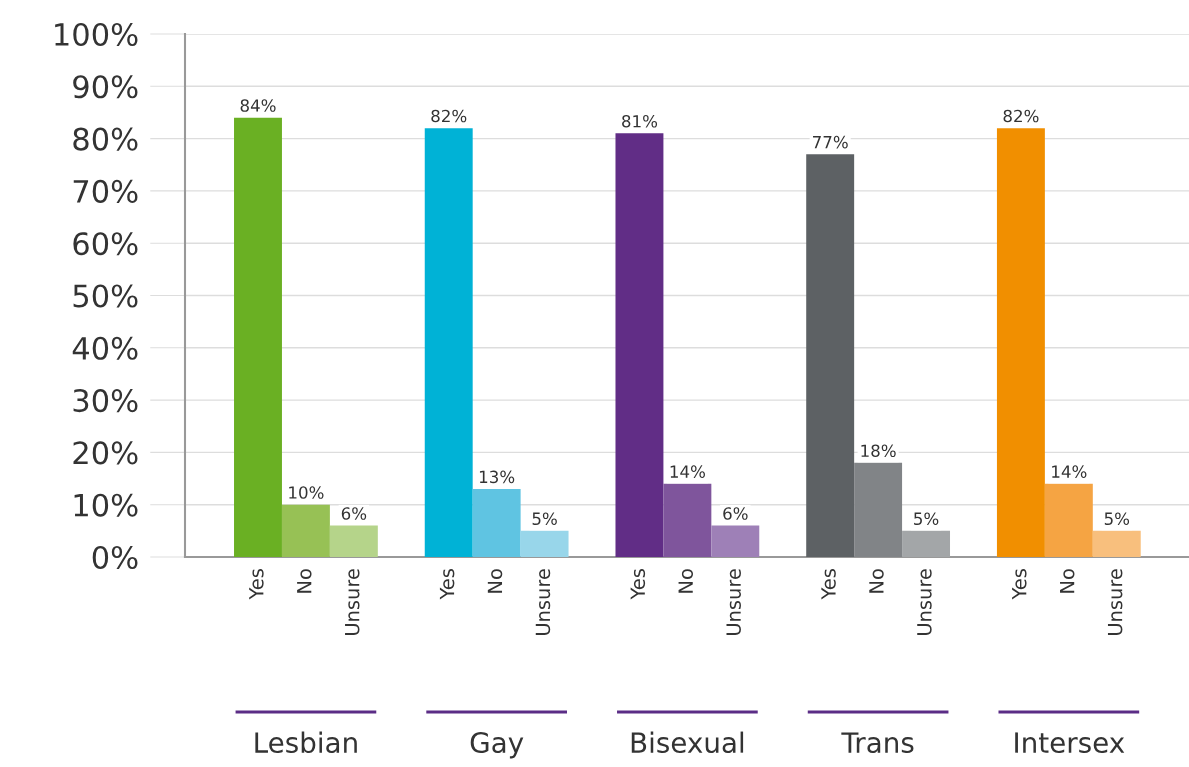 The height and width of the screenshot is (767, 1189). I want to click on y-tick-label: 30%, so click(105, 401).